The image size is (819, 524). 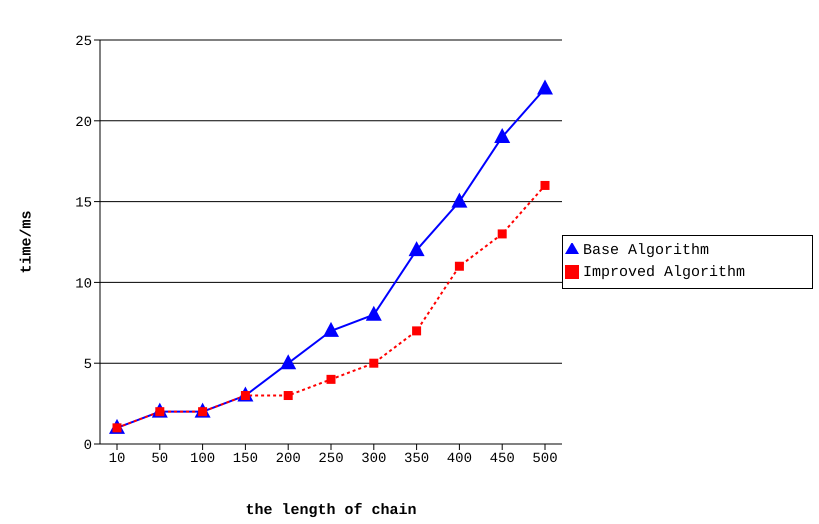 What do you see at coordinates (331, 458) in the screenshot?
I see `x-tick-label: 250` at bounding box center [331, 458].